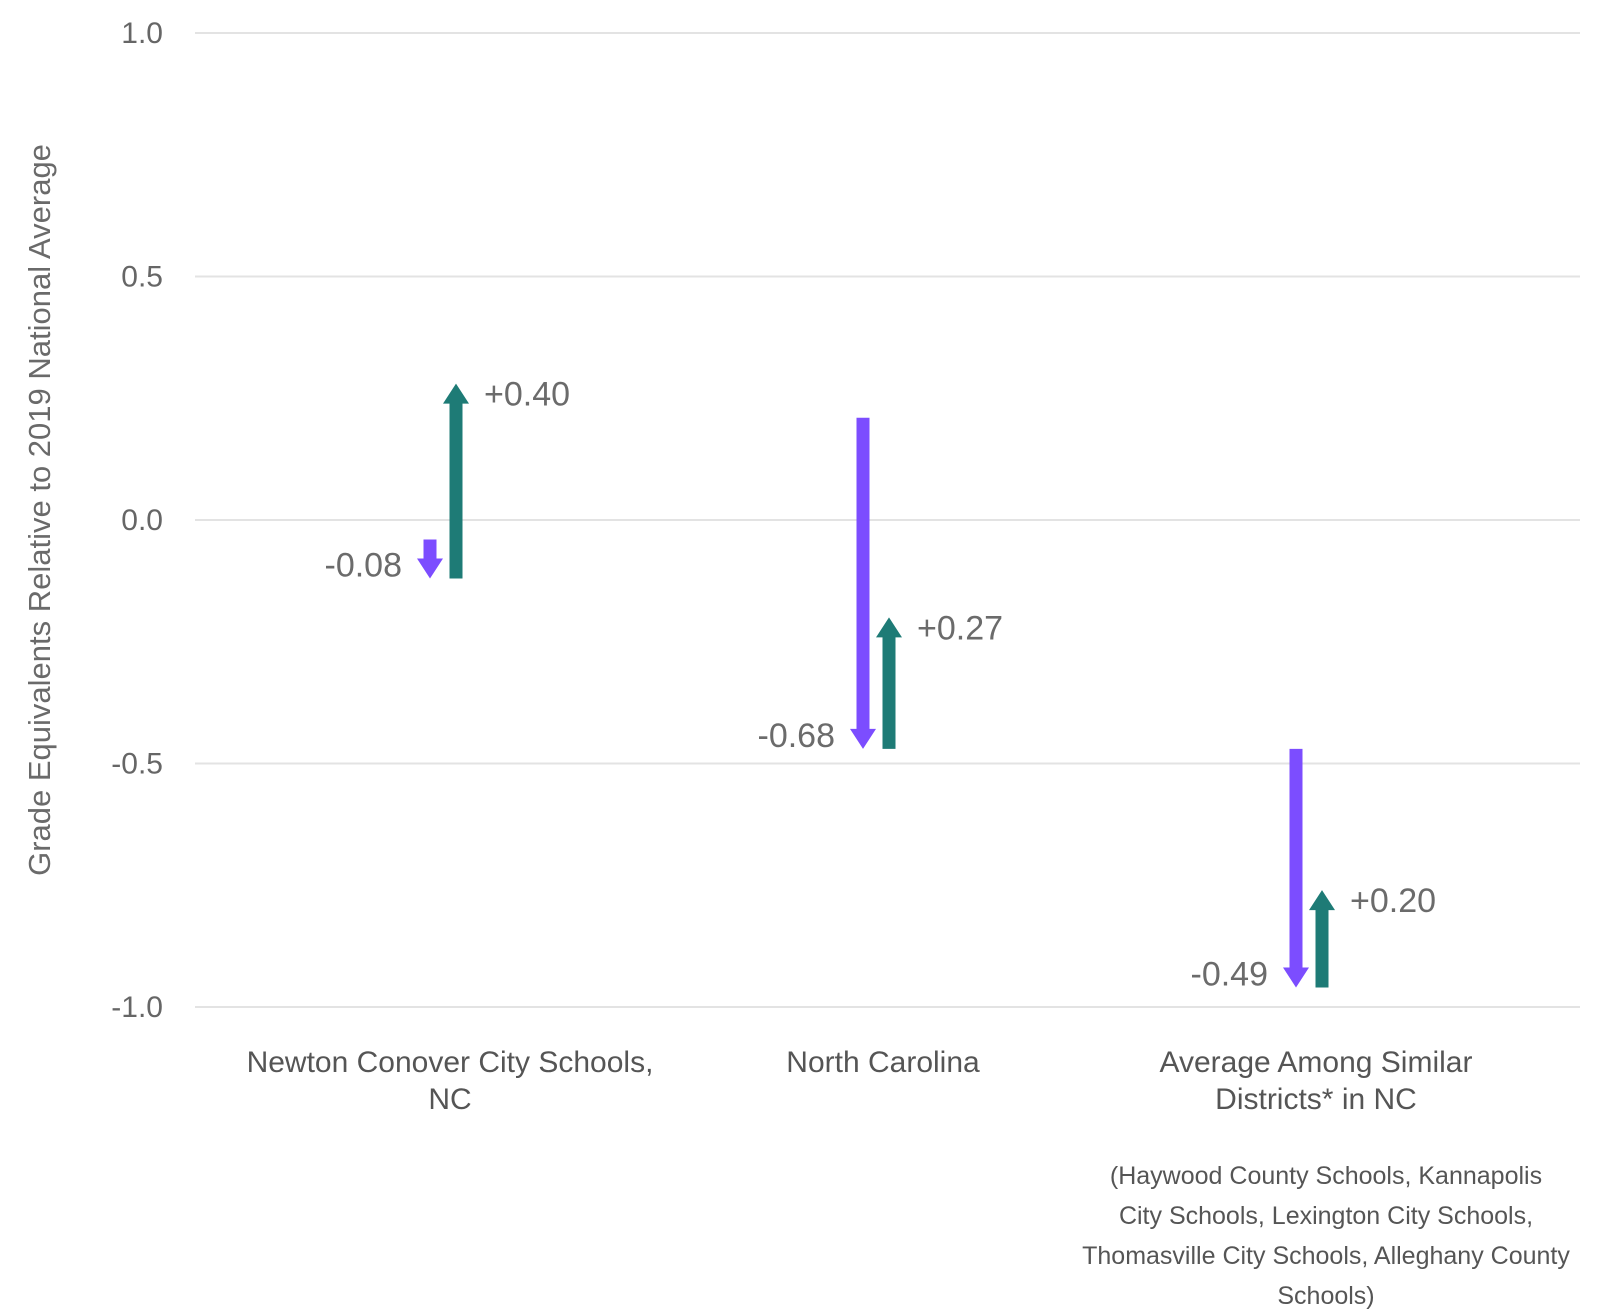 This screenshot has width=1600, height=1312. Describe the element at coordinates (1325, 1296) in the screenshot. I see `category-note: Schools)` at that location.